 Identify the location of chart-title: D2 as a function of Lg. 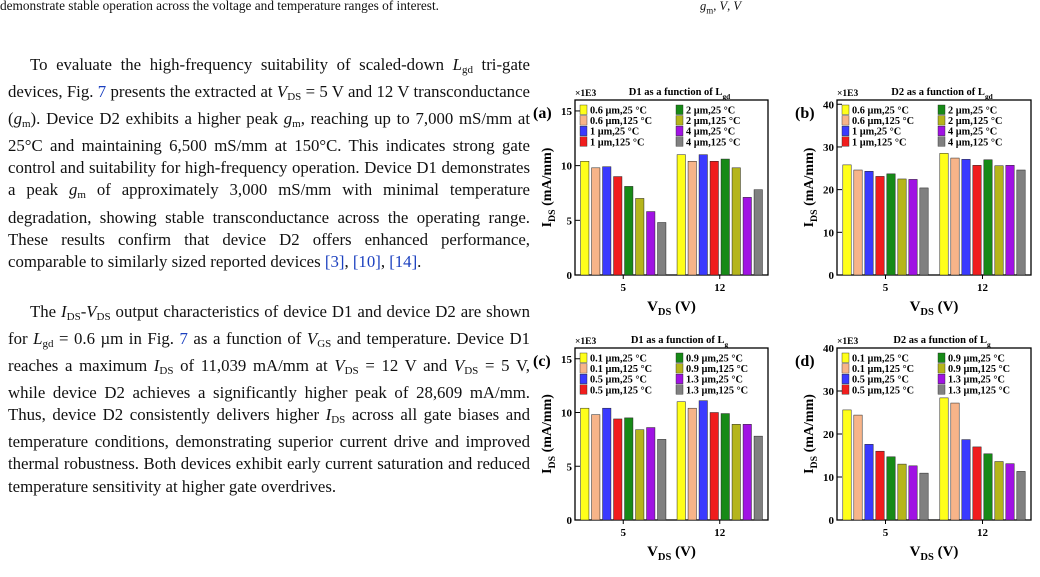
(942, 342).